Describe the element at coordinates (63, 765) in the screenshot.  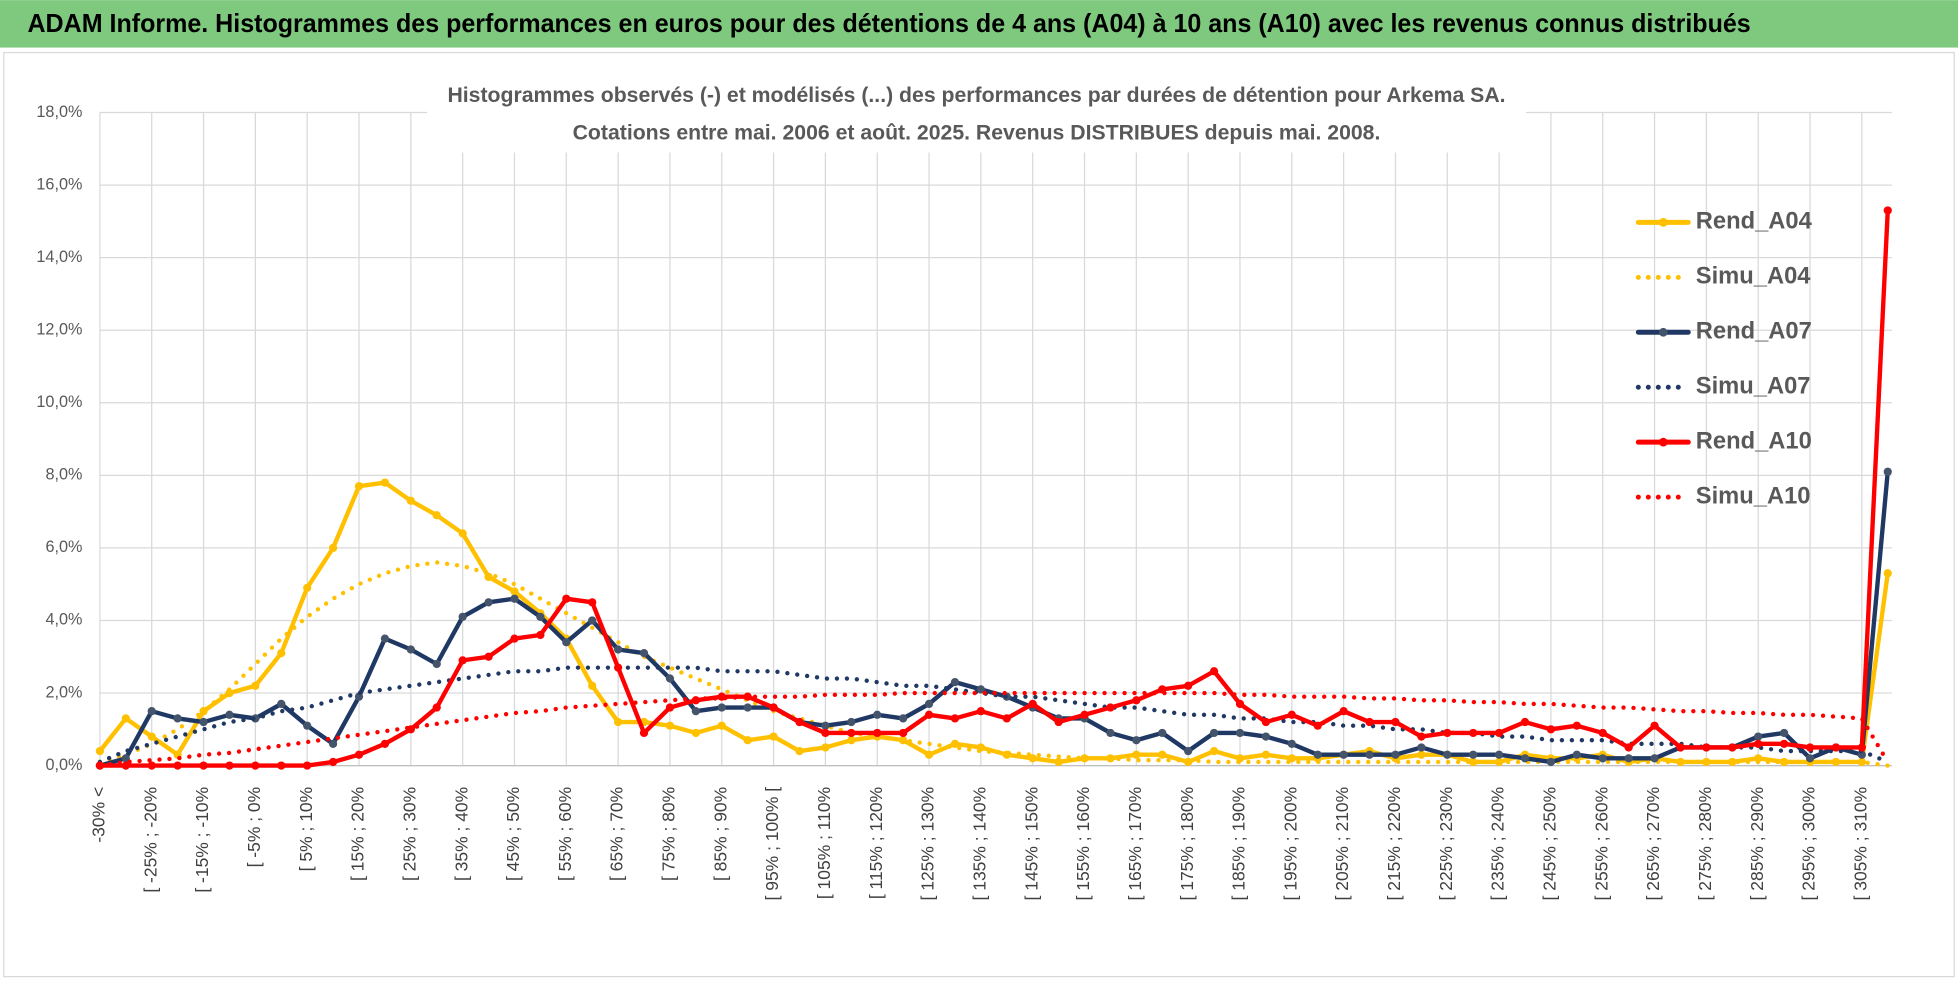
I see `y-tick-label: 0,0%` at that location.